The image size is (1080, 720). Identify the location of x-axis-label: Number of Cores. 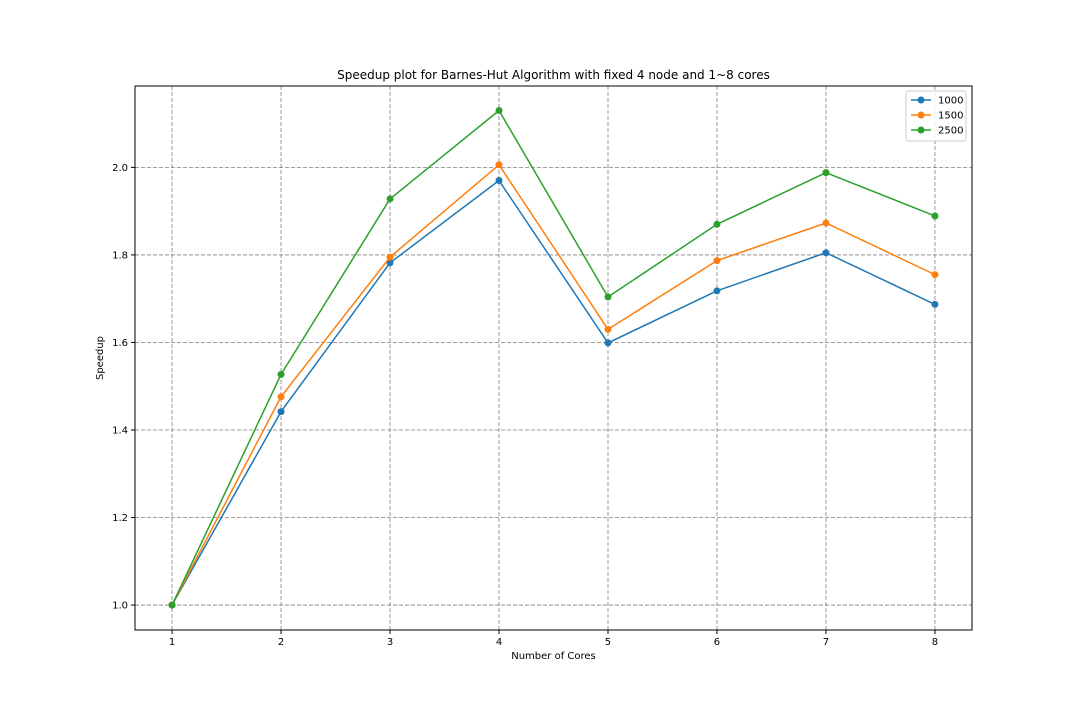
(553, 656).